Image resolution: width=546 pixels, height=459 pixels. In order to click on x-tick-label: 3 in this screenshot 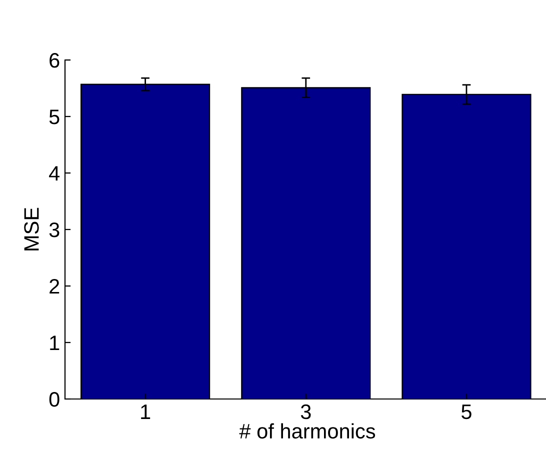, I will do `click(305, 412)`.